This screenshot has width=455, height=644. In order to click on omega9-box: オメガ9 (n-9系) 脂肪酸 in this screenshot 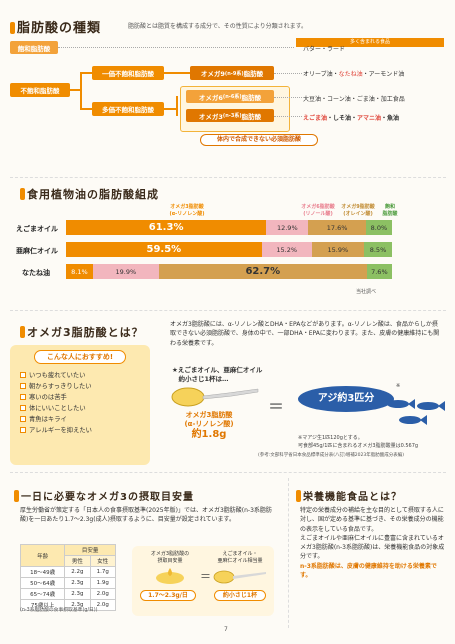, I will do `click(232, 73)`.